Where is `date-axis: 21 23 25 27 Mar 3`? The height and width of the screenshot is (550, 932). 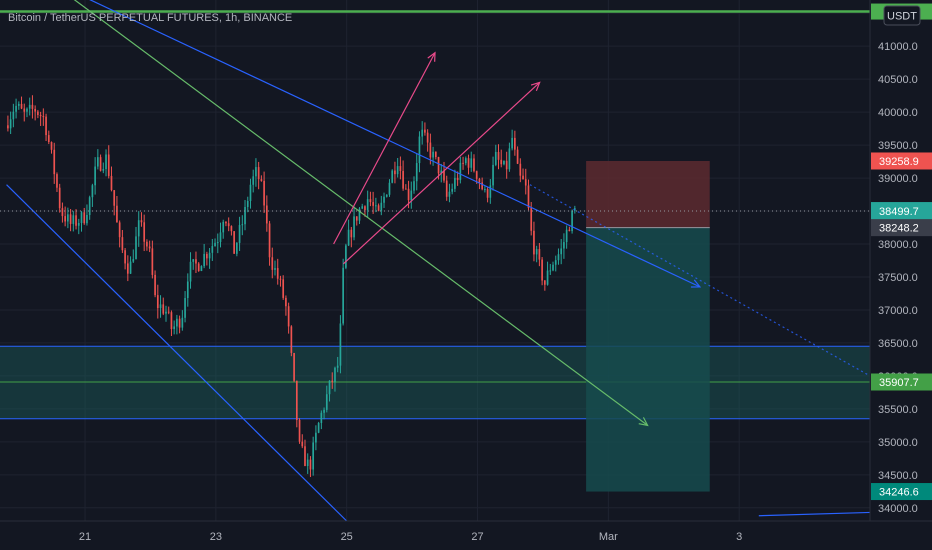 date-axis: 21 23 25 27 Mar 3 is located at coordinates (410, 537).